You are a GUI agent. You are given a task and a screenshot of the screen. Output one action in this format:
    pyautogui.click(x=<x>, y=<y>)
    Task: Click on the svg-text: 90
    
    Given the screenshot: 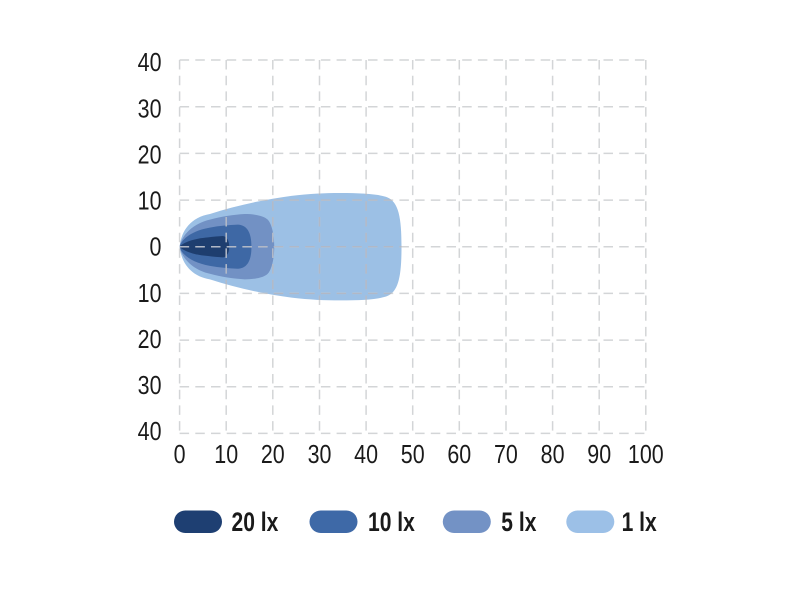 What is the action you would take?
    pyautogui.click(x=599, y=454)
    